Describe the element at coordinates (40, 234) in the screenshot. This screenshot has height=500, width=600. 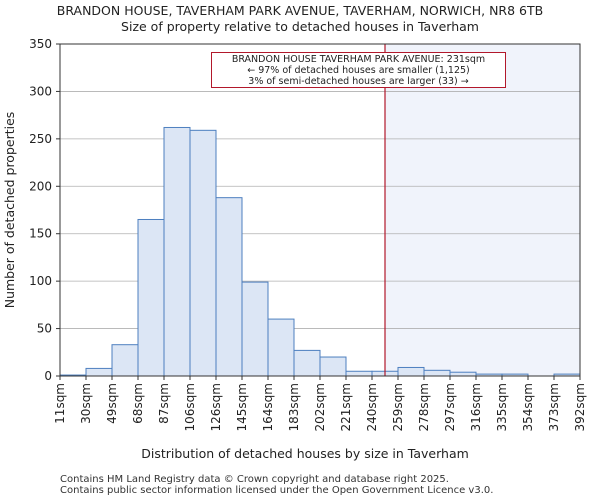
I see `y-tick-label: 150` at that location.